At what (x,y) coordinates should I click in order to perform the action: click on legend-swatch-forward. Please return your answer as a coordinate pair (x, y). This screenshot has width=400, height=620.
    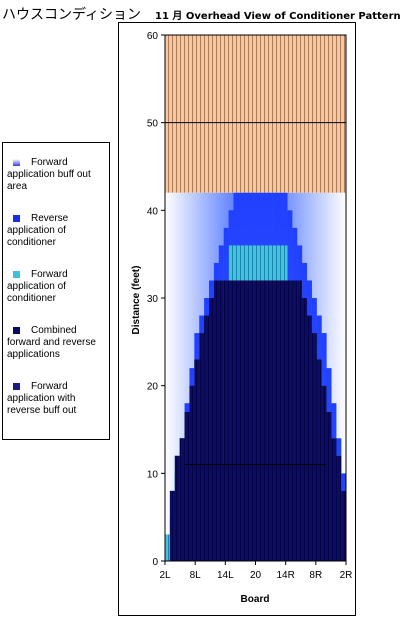
    Looking at the image, I should click on (16, 274).